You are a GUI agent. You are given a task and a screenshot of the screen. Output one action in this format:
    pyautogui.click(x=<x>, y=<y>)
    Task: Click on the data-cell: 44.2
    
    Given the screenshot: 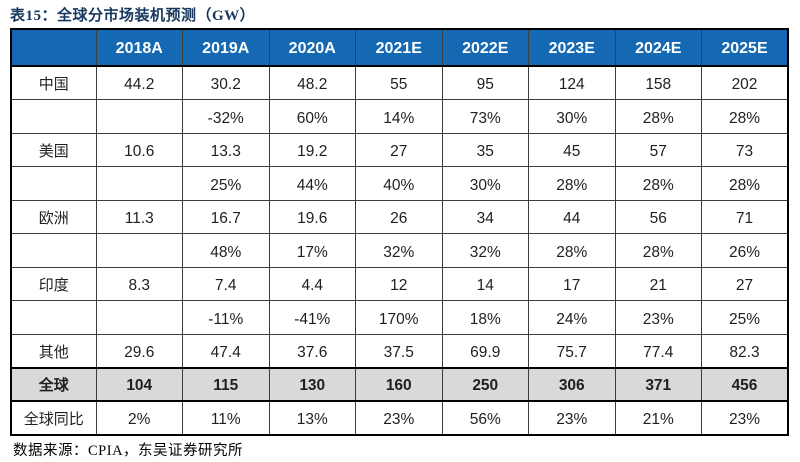 What is the action you would take?
    pyautogui.click(x=139, y=82)
    